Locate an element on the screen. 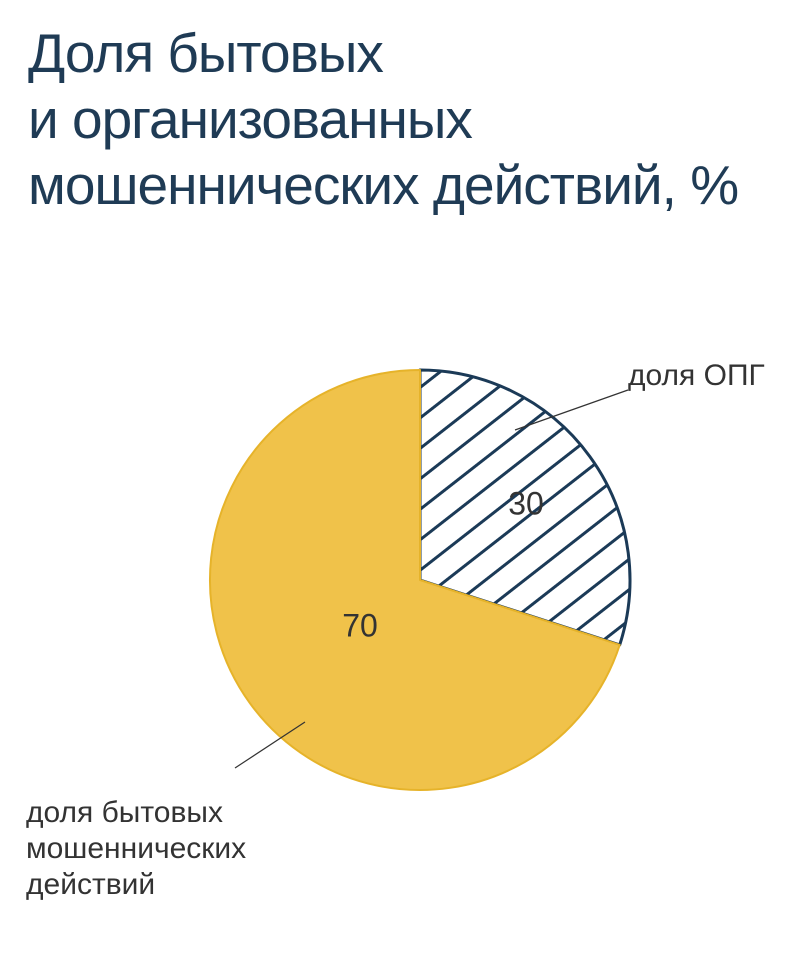 The image size is (797, 962). slice-category-label-1: доля ОПГ is located at coordinates (696, 375).